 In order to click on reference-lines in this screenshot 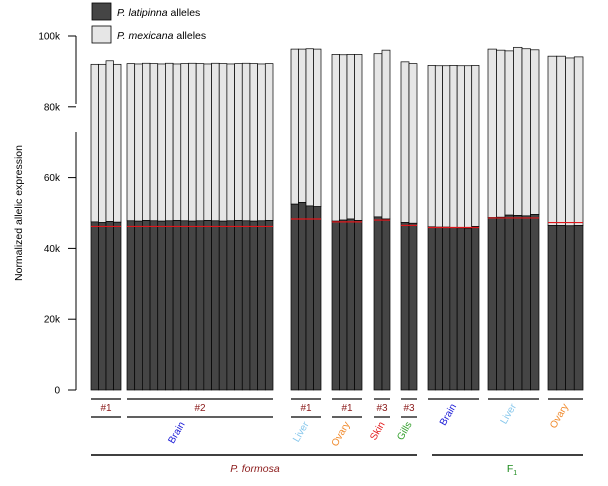, I will do `click(337, 223)`.